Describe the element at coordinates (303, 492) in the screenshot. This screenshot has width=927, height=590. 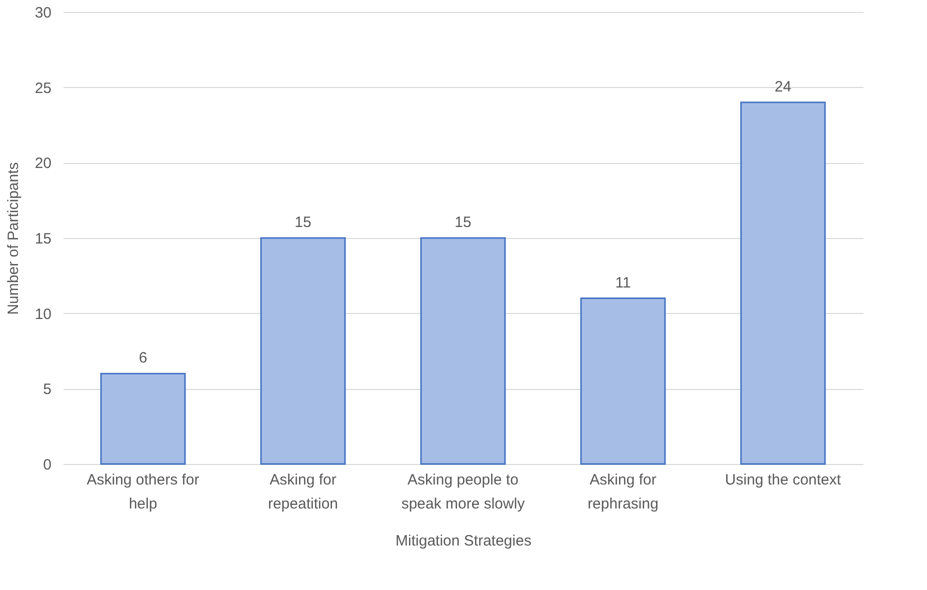
I see `x-tick-label: Asking for repeatition` at that location.